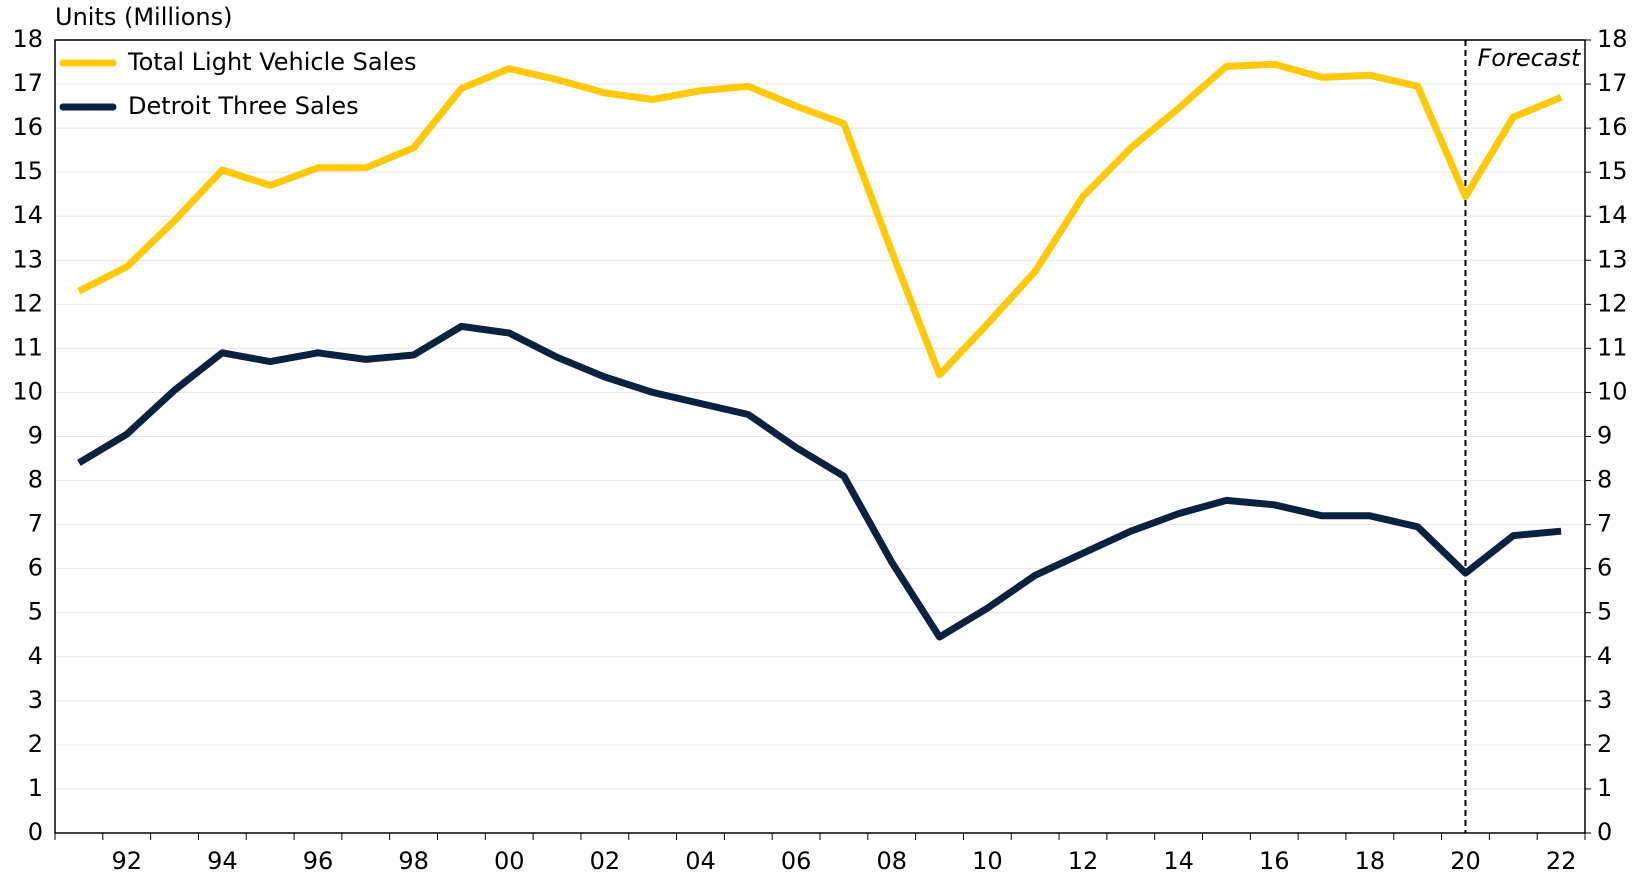 This screenshot has width=1640, height=876. I want to click on y-tick-label: 4, so click(35, 656).